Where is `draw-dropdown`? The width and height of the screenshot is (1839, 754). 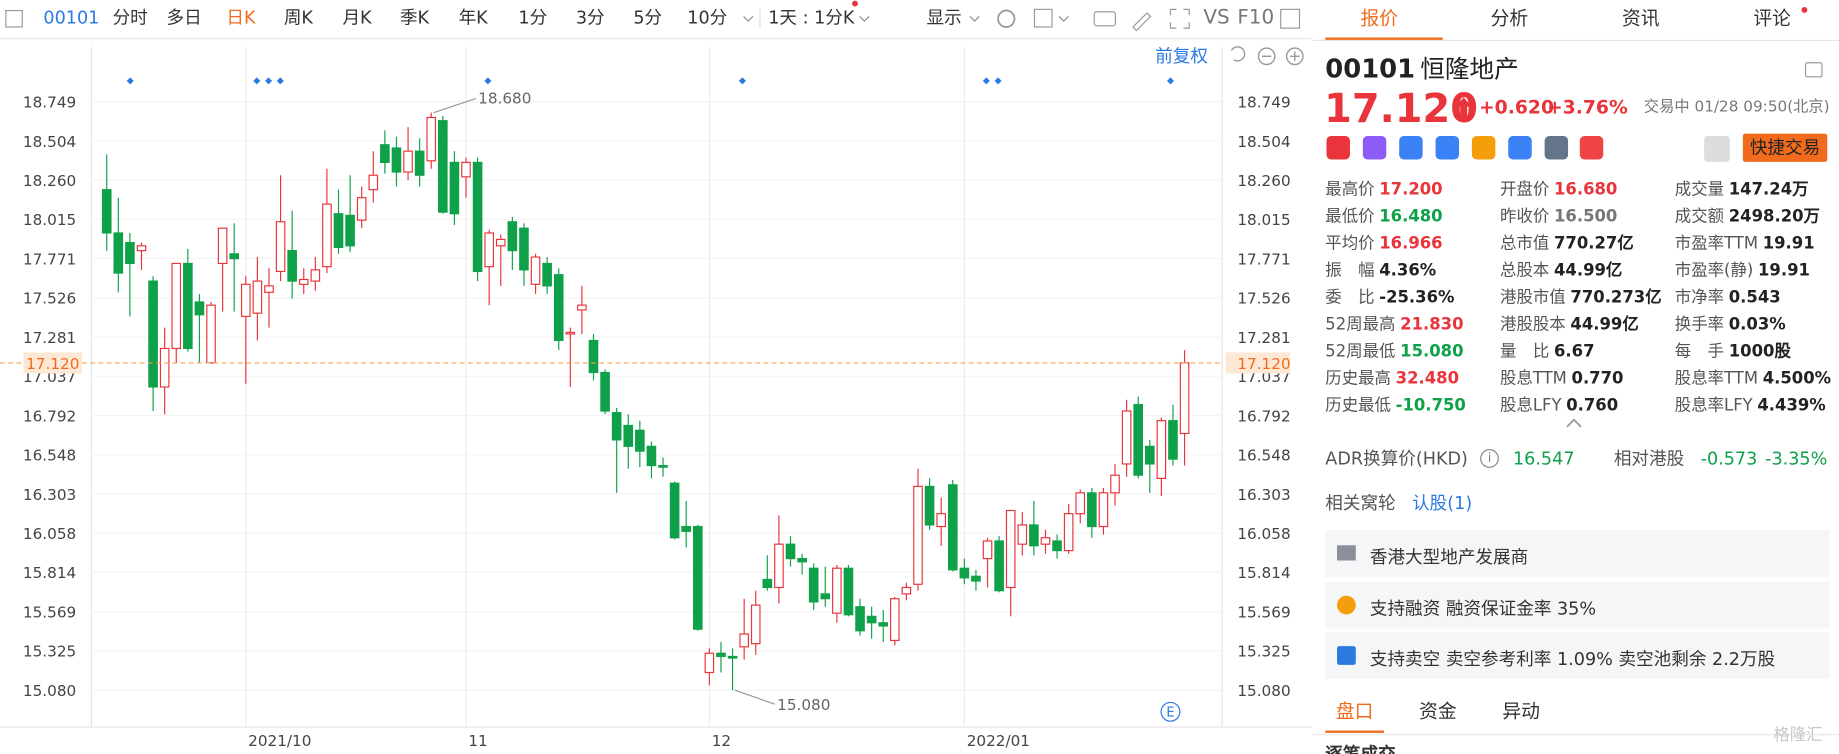 draw-dropdown is located at coordinates (1063, 19).